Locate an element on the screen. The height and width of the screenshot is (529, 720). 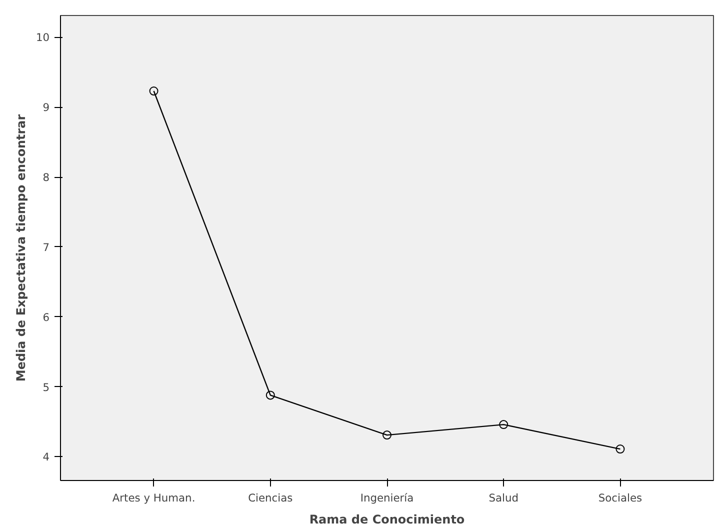
x-tick-label: Sociales is located at coordinates (620, 498).